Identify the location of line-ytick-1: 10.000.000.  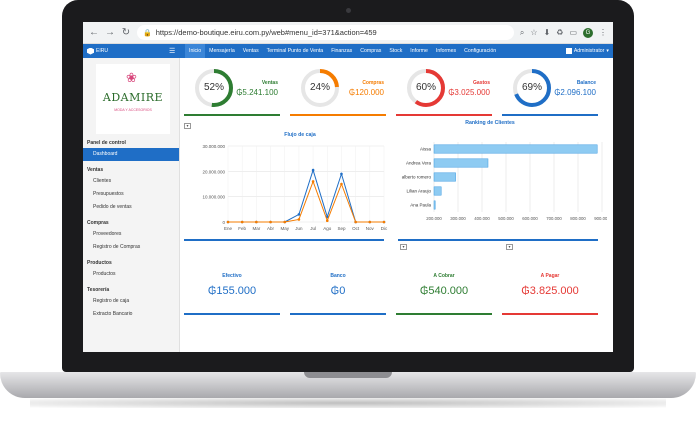
(213, 197).